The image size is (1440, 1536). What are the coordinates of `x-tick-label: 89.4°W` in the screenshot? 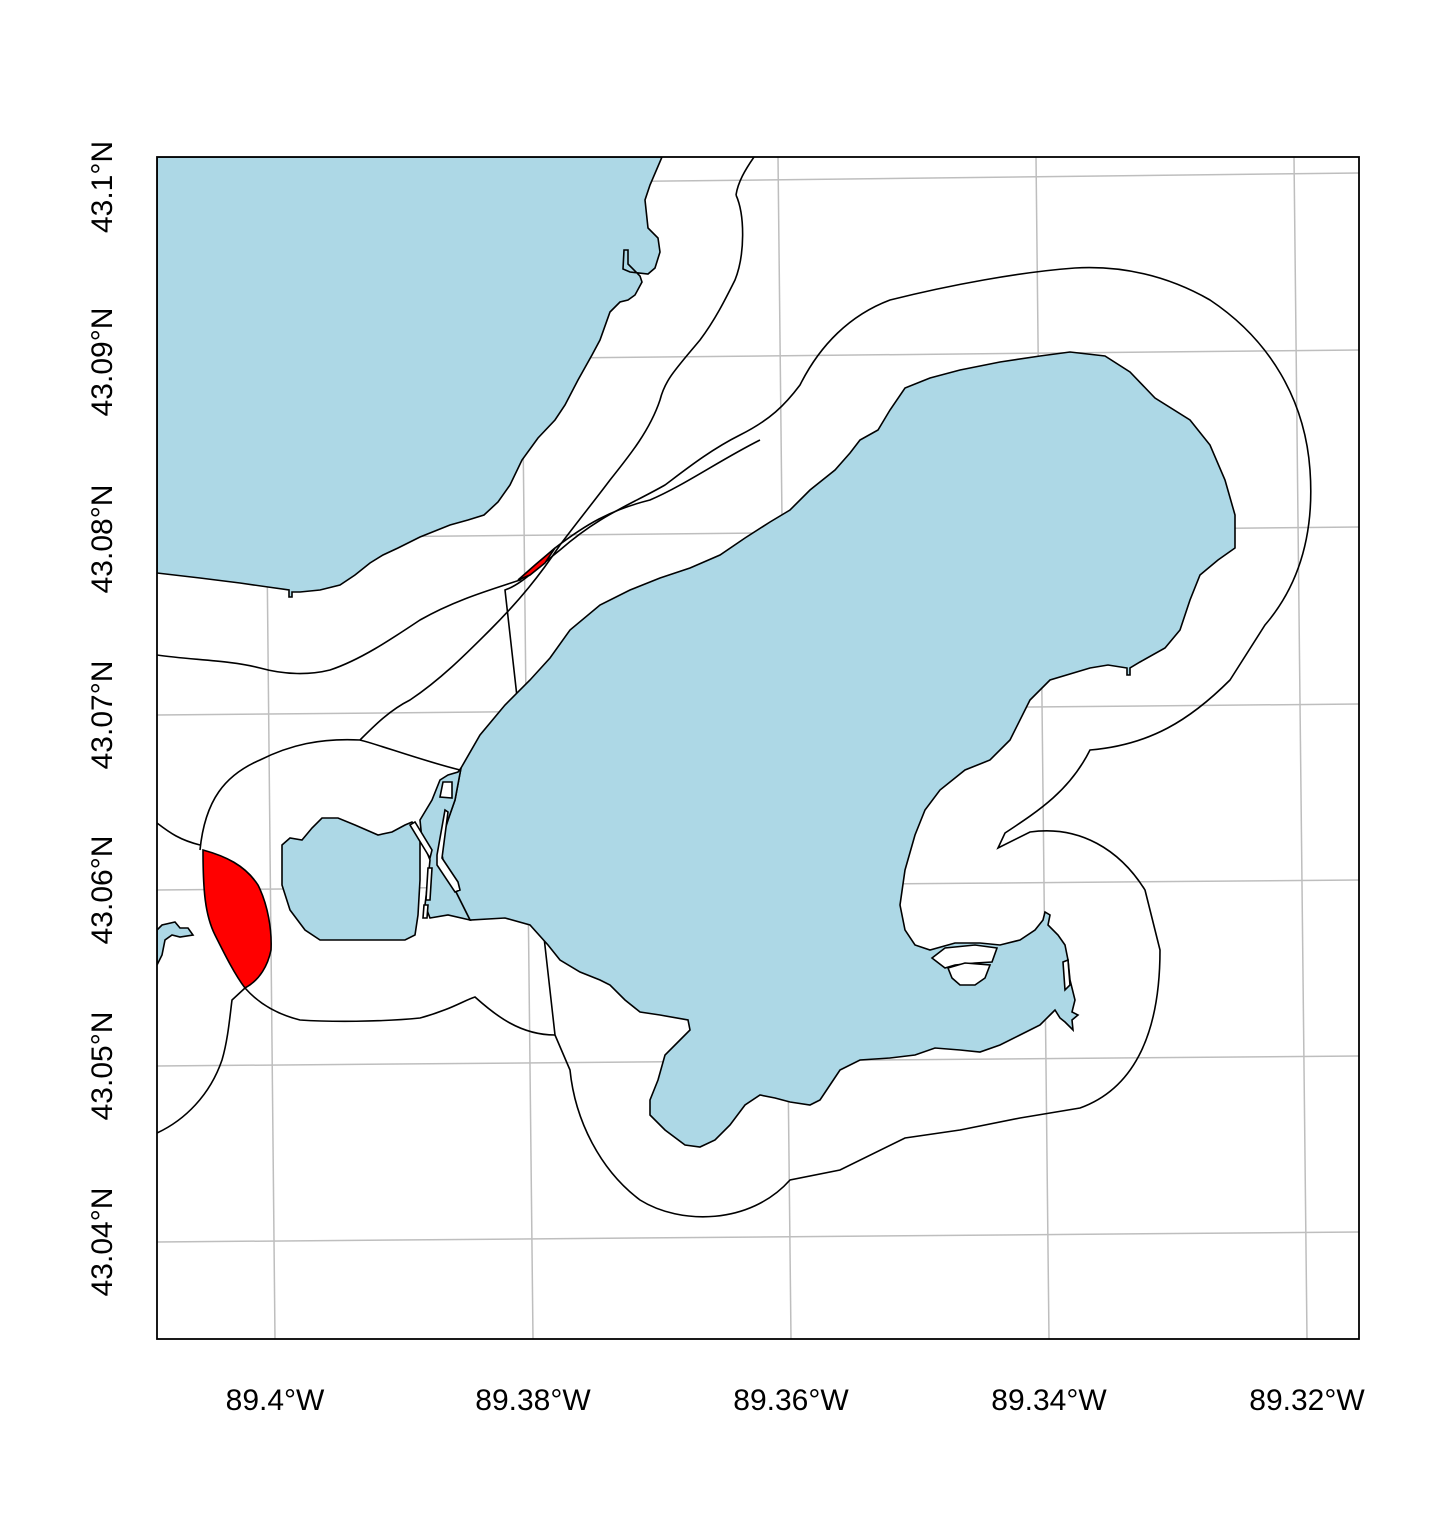 It's located at (275, 1400).